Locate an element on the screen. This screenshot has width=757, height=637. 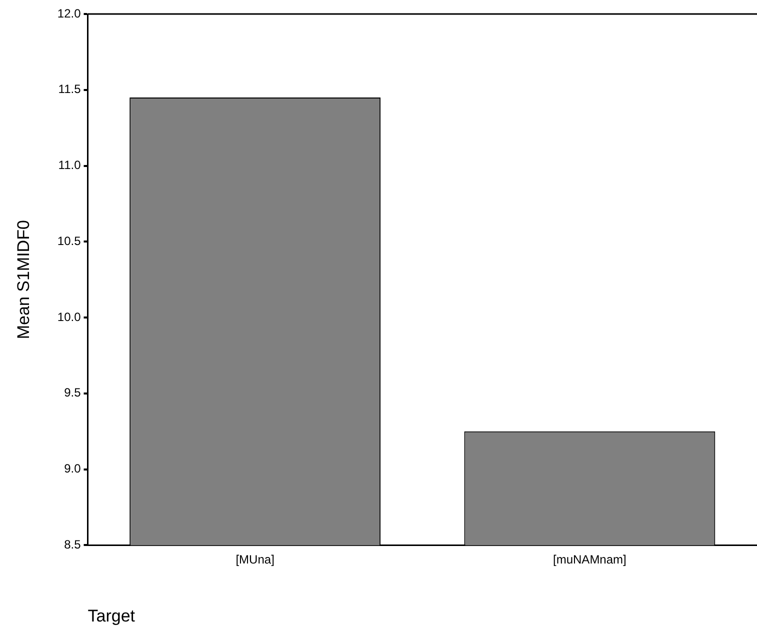
y-tick-label: 9.5 is located at coordinates (73, 393).